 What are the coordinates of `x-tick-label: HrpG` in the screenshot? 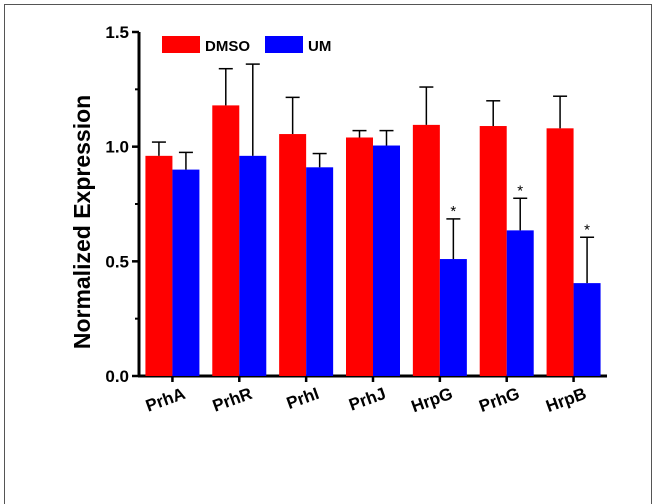 It's located at (432, 400).